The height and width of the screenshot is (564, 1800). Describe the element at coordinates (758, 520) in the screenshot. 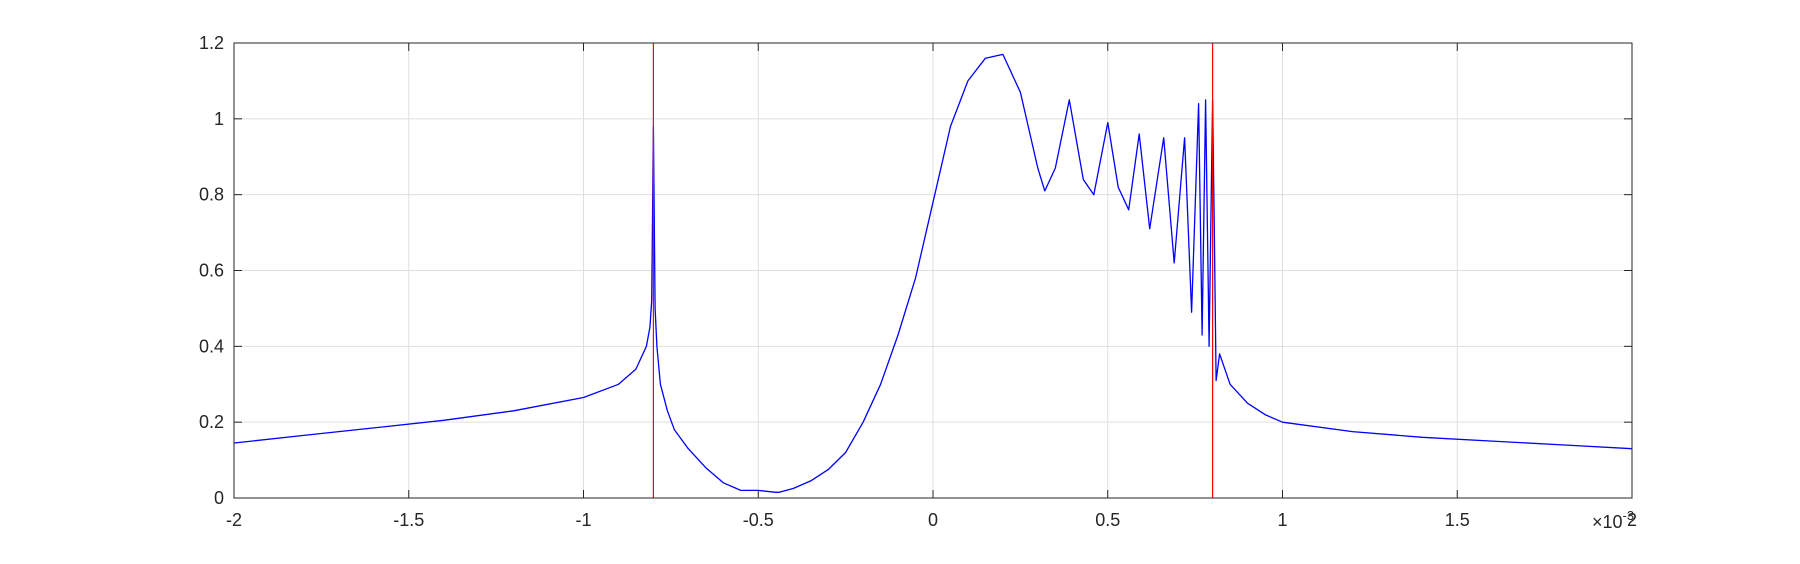

I see `x-tick-label: -0.5` at that location.